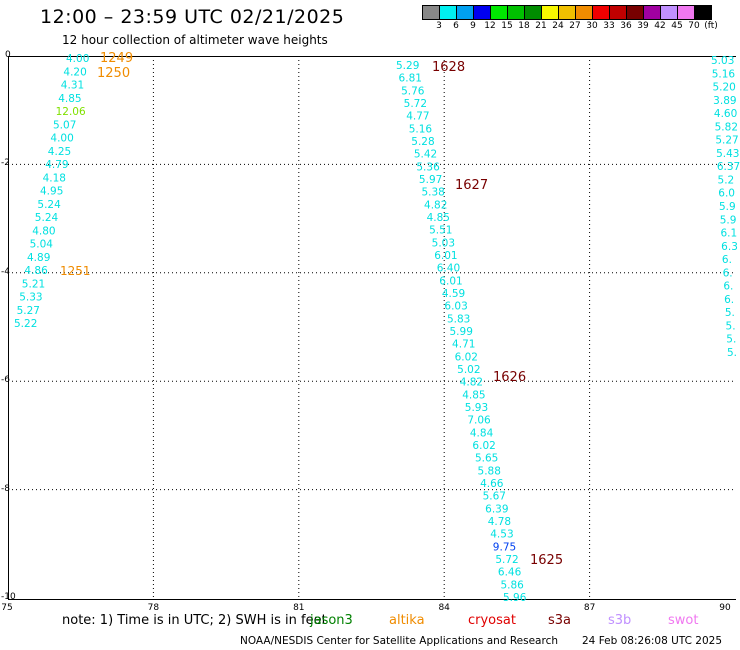 The height and width of the screenshot is (650, 740). I want to click on wave-height-value: 5.83, so click(458, 319).